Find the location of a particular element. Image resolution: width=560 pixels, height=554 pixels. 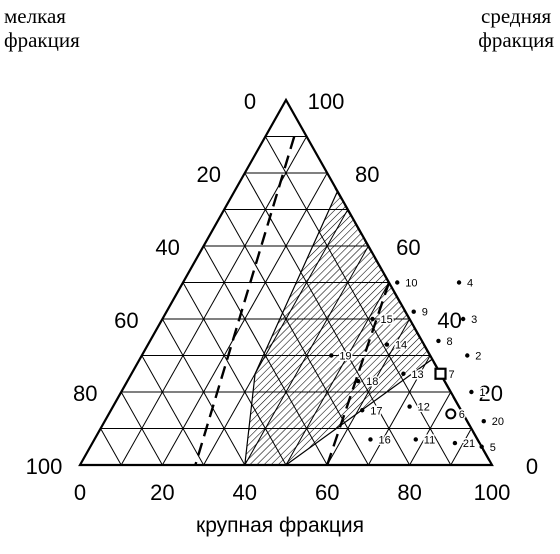

point-label-6: 6 is located at coordinates (462, 415).